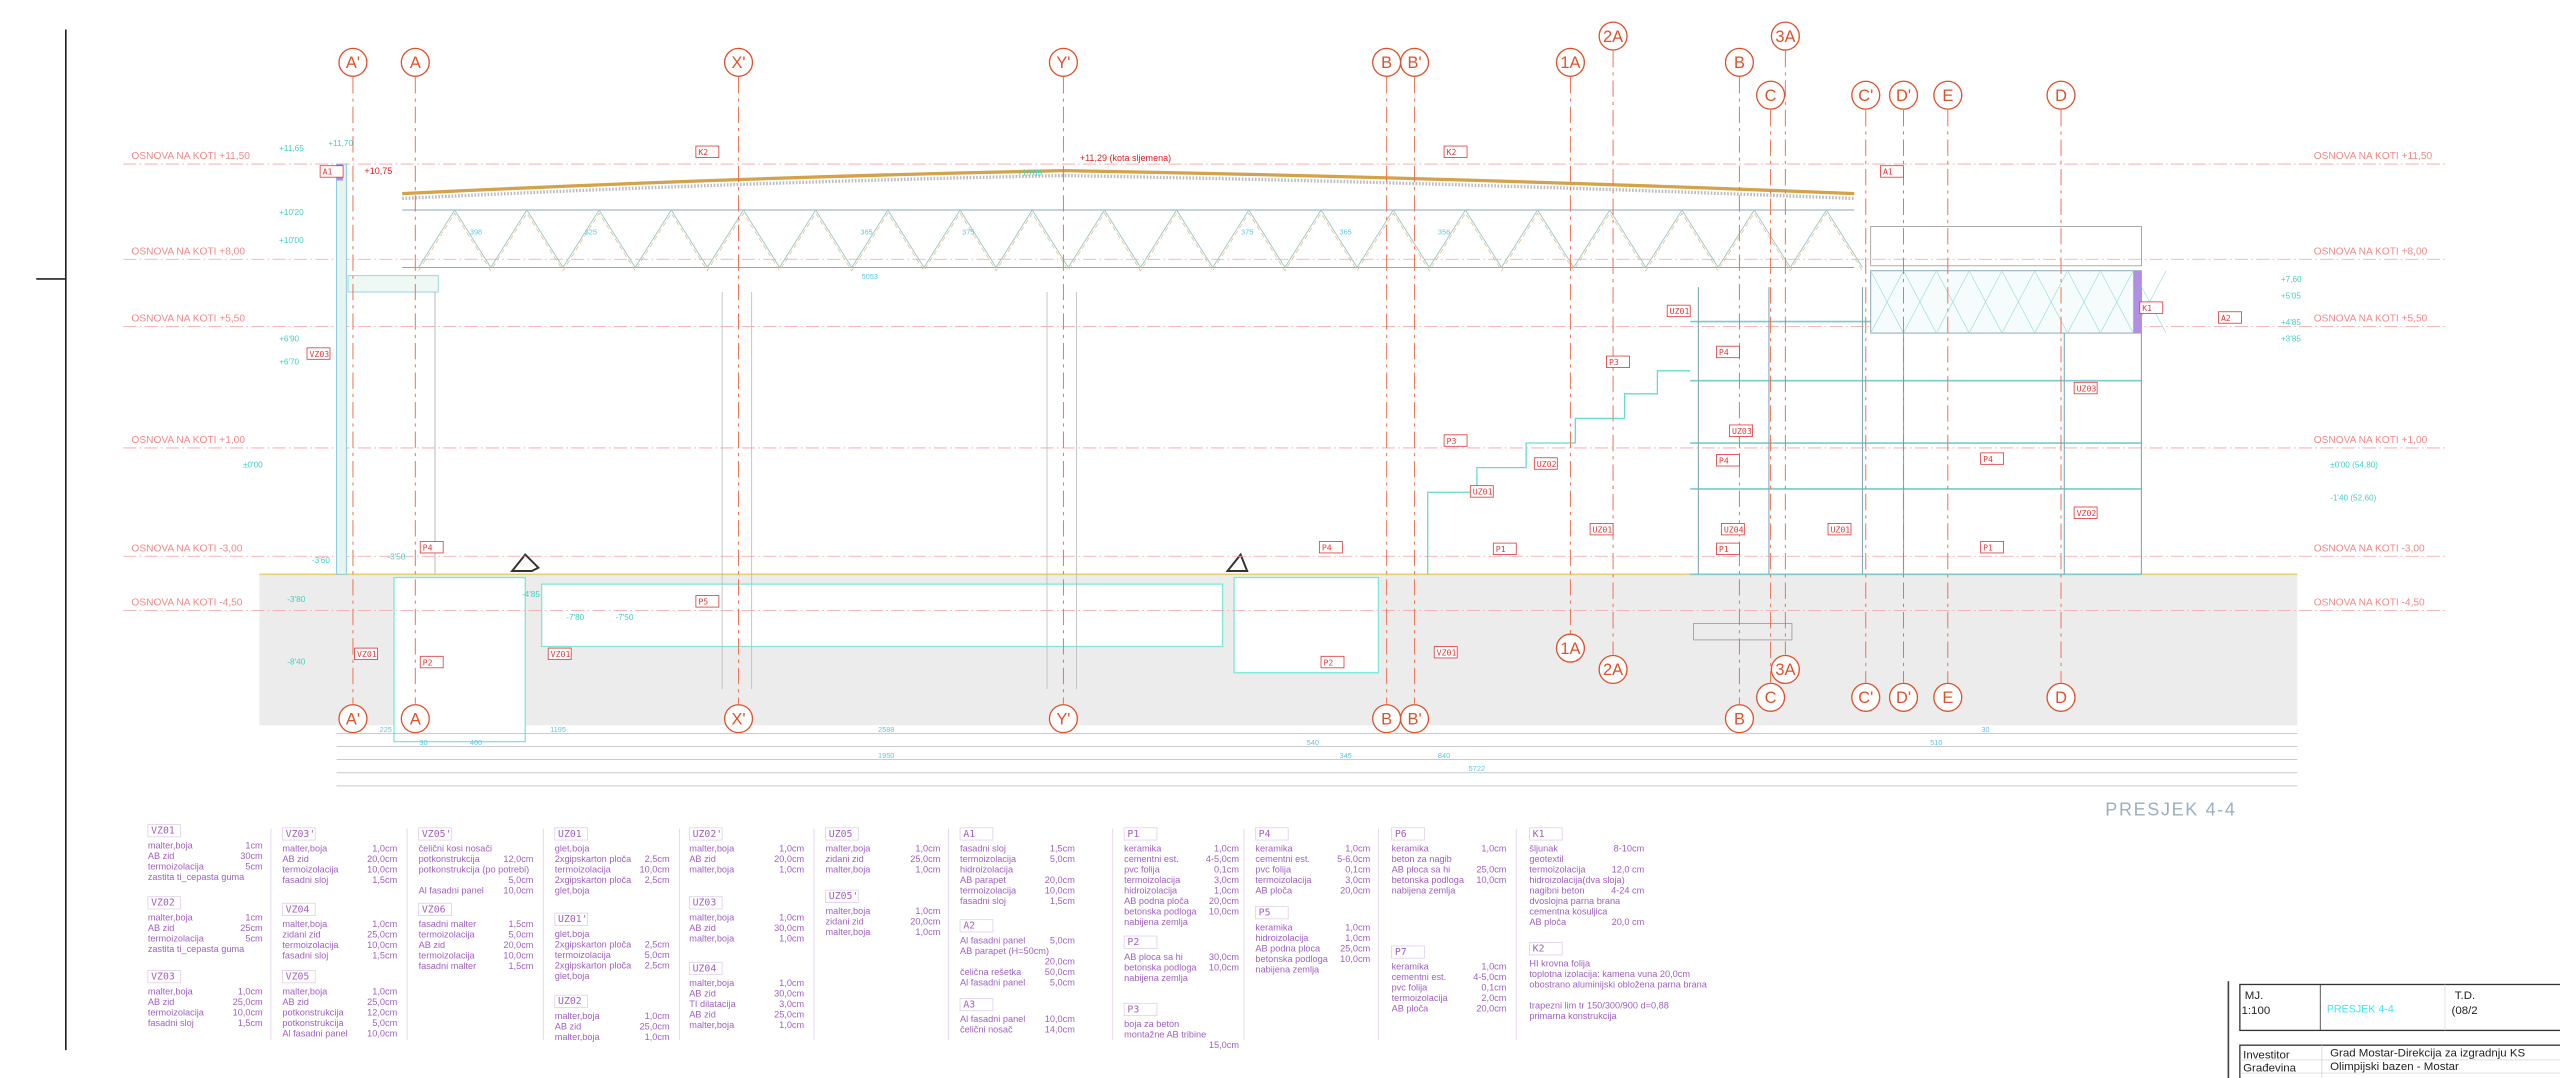  What do you see at coordinates (1156, 978) in the screenshot?
I see `legend-layer-name: nabijena zemlja` at bounding box center [1156, 978].